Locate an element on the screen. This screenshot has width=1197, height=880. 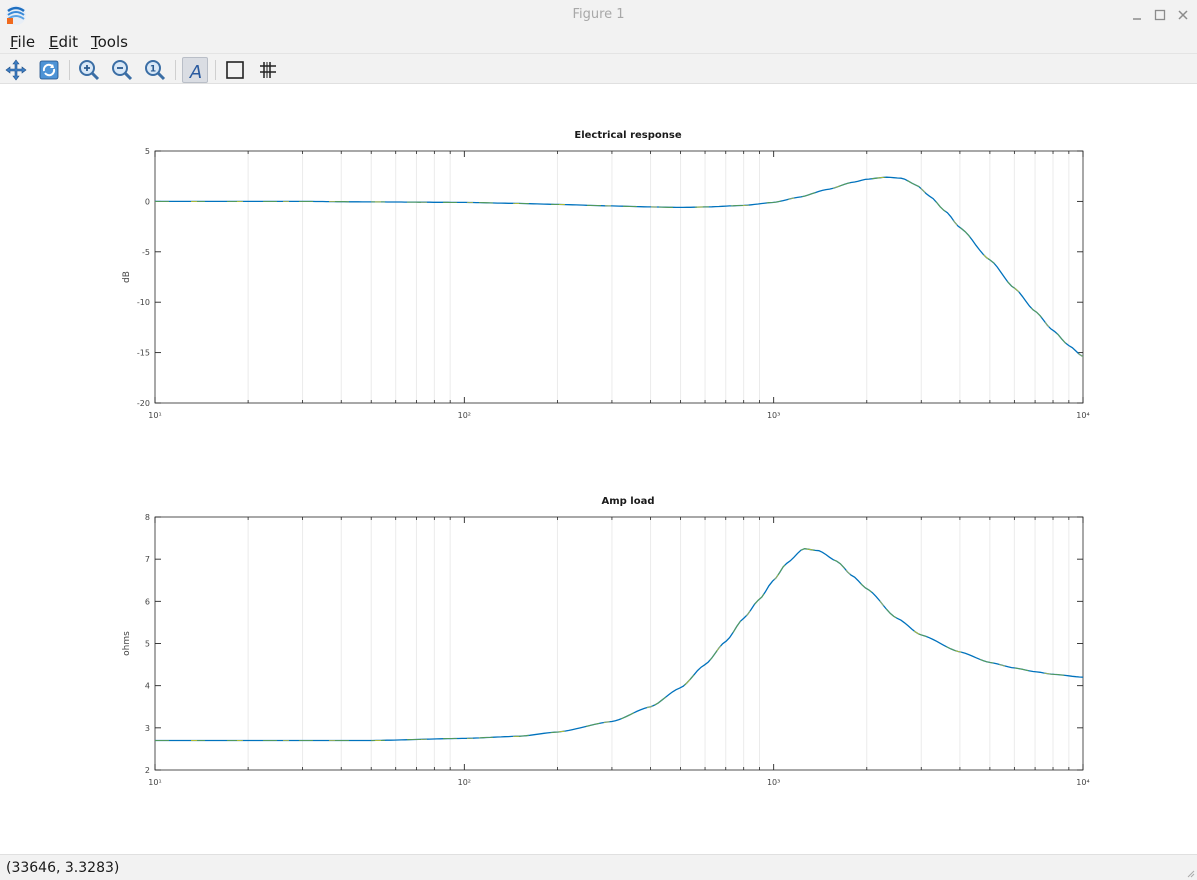
figure-toolbar: 1 A is located at coordinates (598, 68).